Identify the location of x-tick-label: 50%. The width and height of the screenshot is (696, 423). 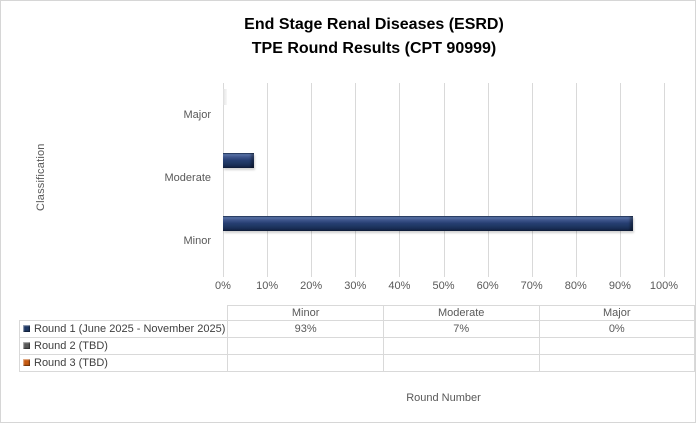
(443, 286).